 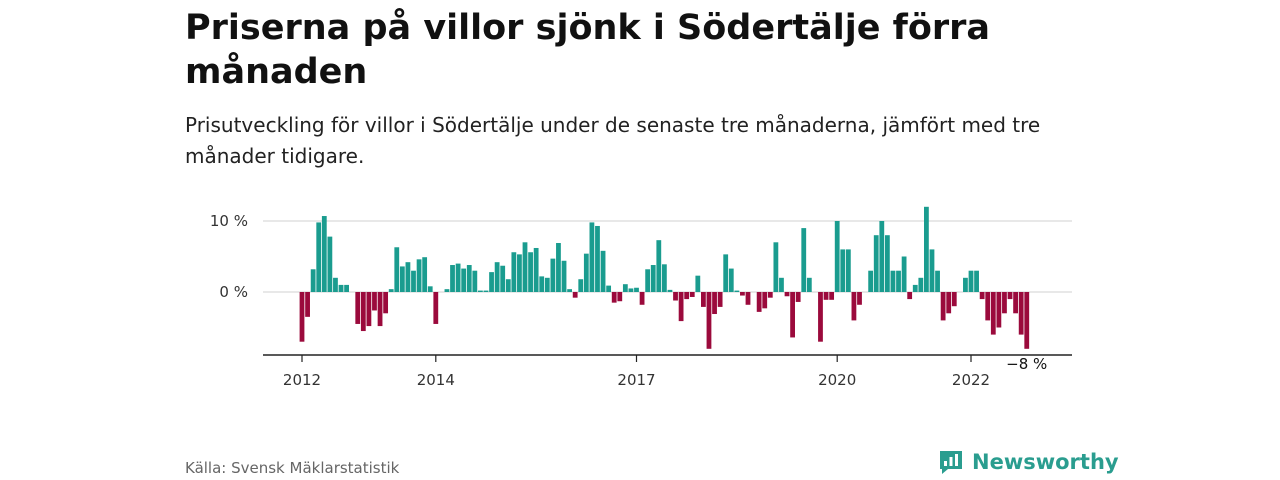 I want to click on x-tick-label: 2020, so click(x=837, y=380).